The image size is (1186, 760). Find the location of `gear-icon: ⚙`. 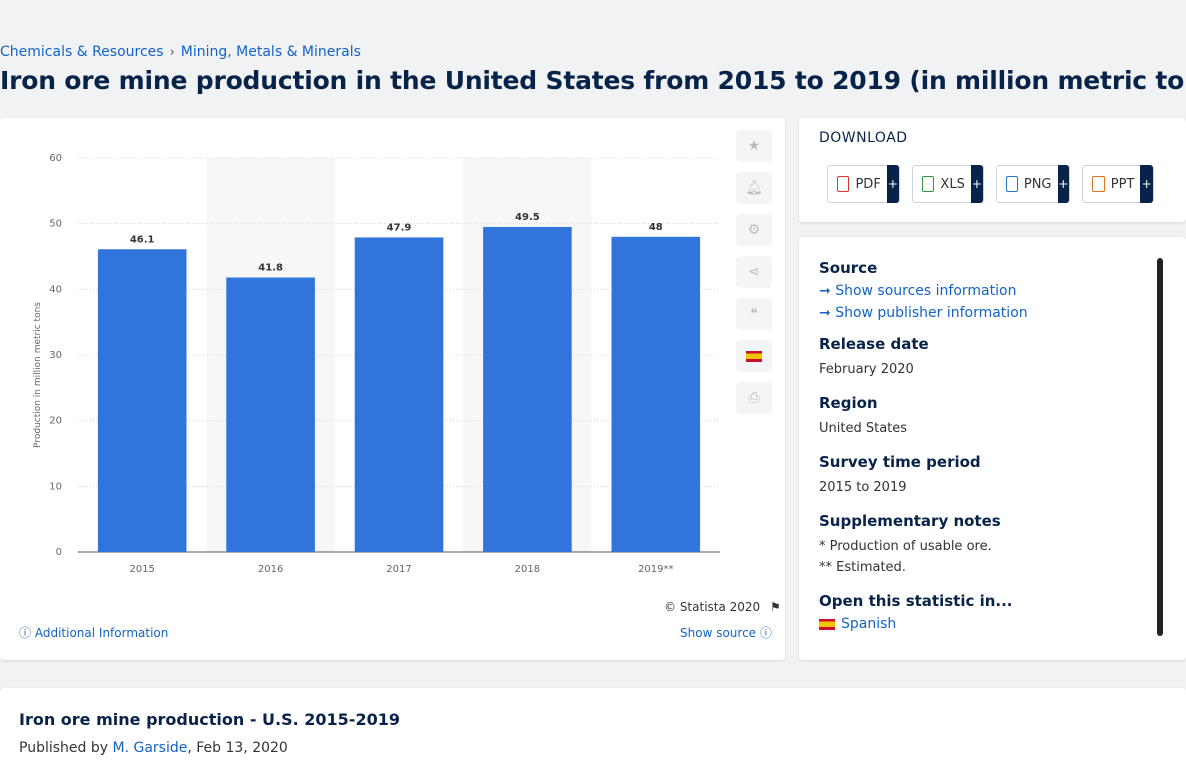

gear-icon: ⚙ is located at coordinates (754, 230).